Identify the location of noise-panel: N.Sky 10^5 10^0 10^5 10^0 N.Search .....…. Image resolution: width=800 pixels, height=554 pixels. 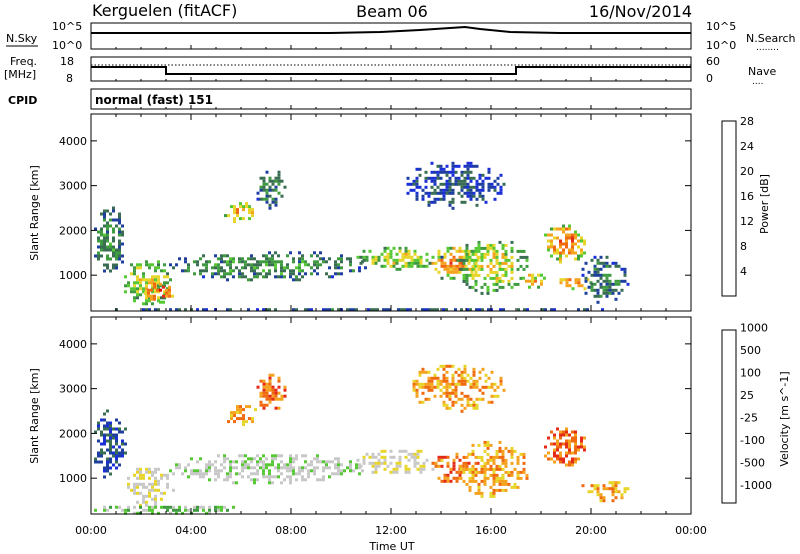
(401, 36).